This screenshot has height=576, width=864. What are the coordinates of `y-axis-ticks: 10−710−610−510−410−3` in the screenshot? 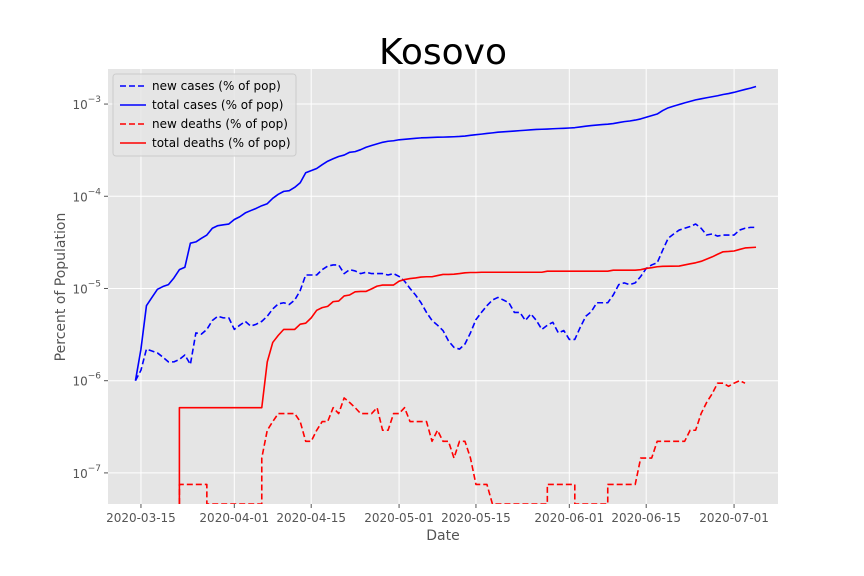 It's located at (90, 288).